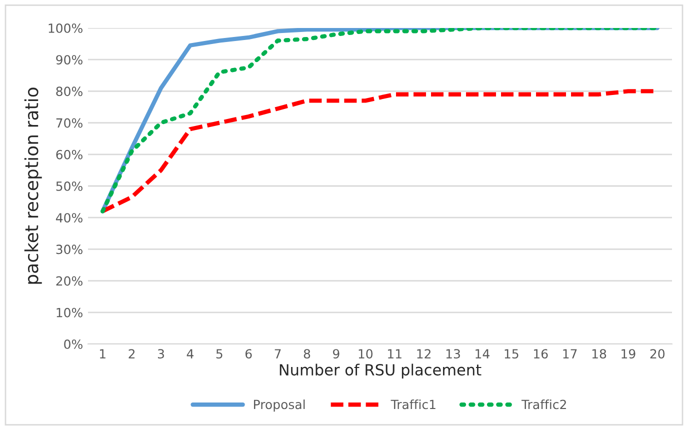 The height and width of the screenshot is (430, 688). Describe the element at coordinates (69, 186) in the screenshot. I see `y-tick-label: 50%` at that location.